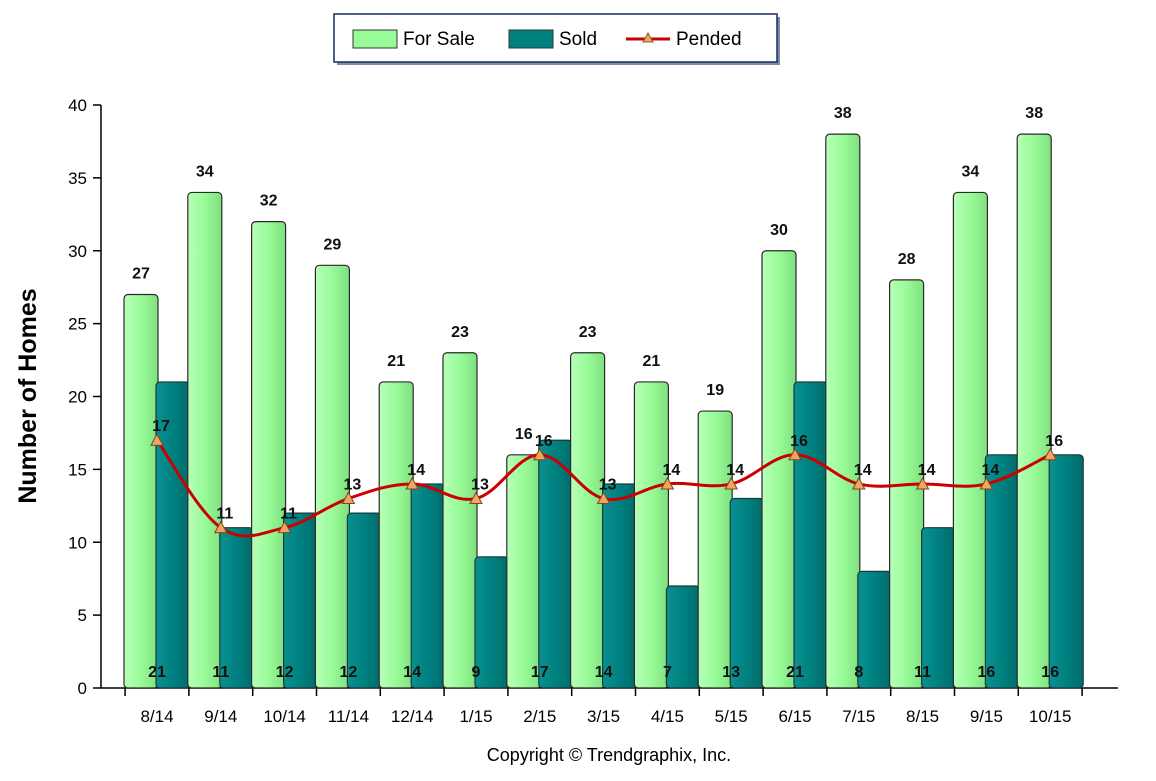 The height and width of the screenshot is (781, 1156). I want to click on y-tick-label: 10, so click(77, 542).